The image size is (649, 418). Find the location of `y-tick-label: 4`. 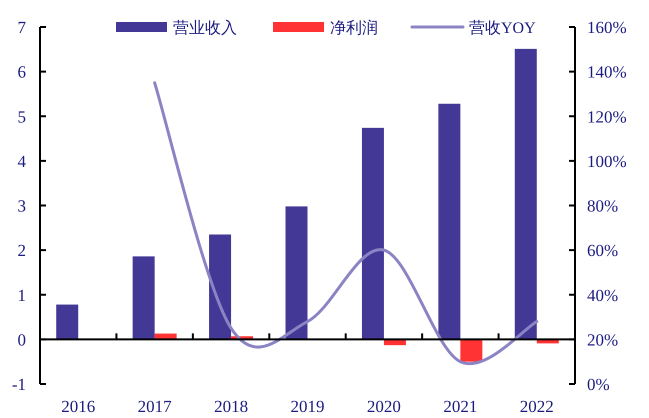

y-tick-label: 4 is located at coordinates (22, 161).